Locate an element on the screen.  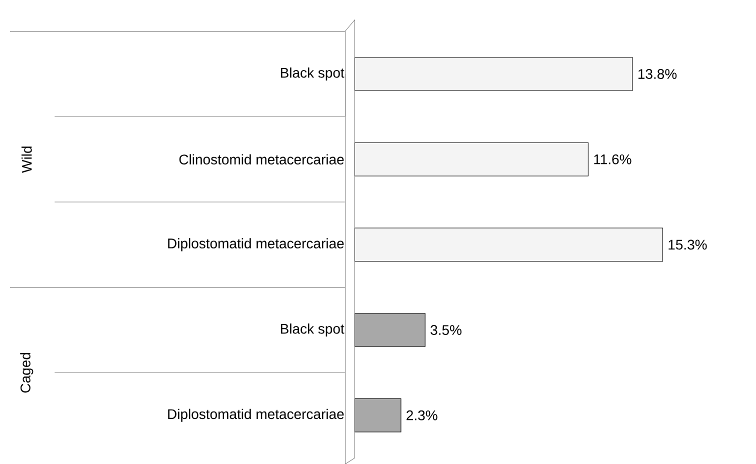
data-label: 2.3% is located at coordinates (422, 415).